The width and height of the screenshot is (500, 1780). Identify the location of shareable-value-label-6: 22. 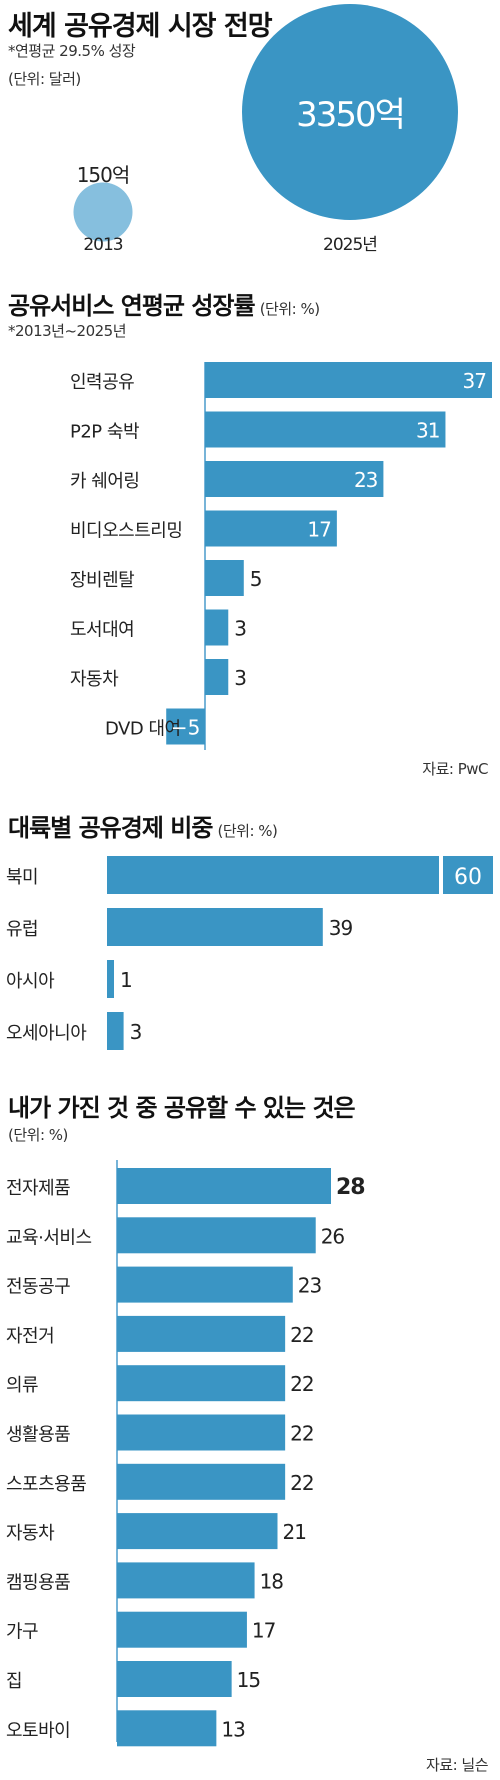
(301, 1483).